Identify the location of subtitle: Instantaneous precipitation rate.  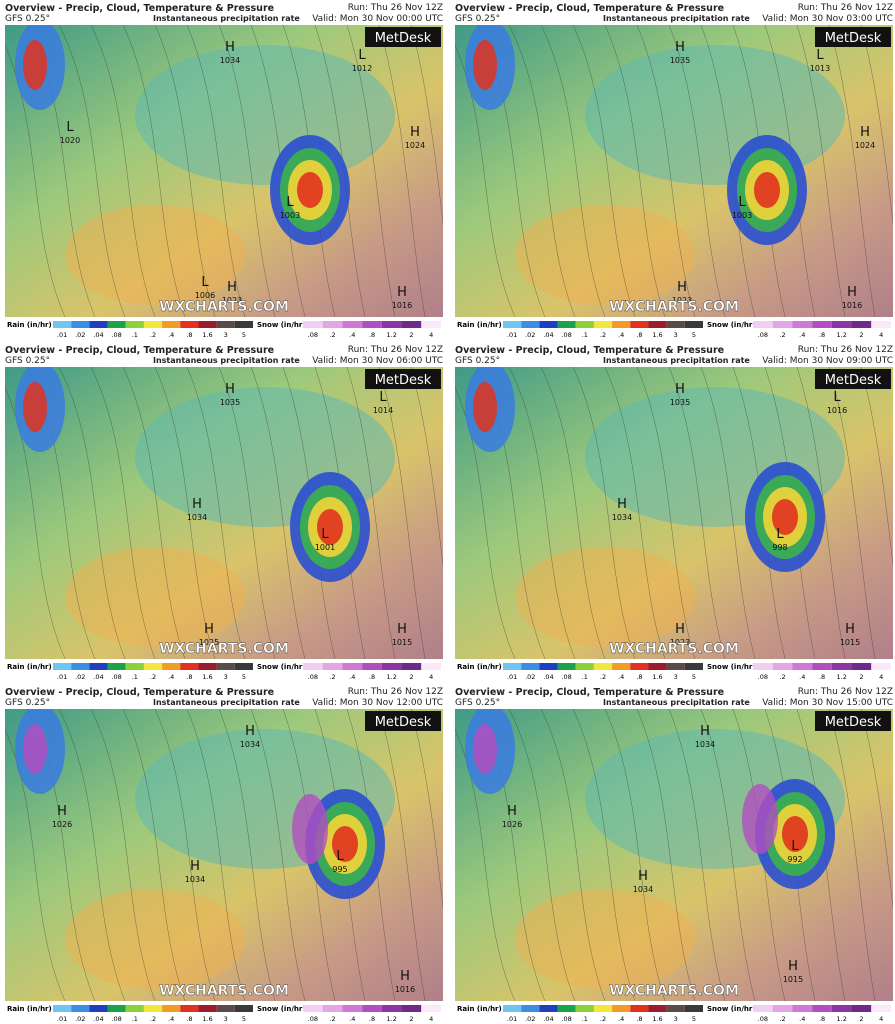
(676, 18).